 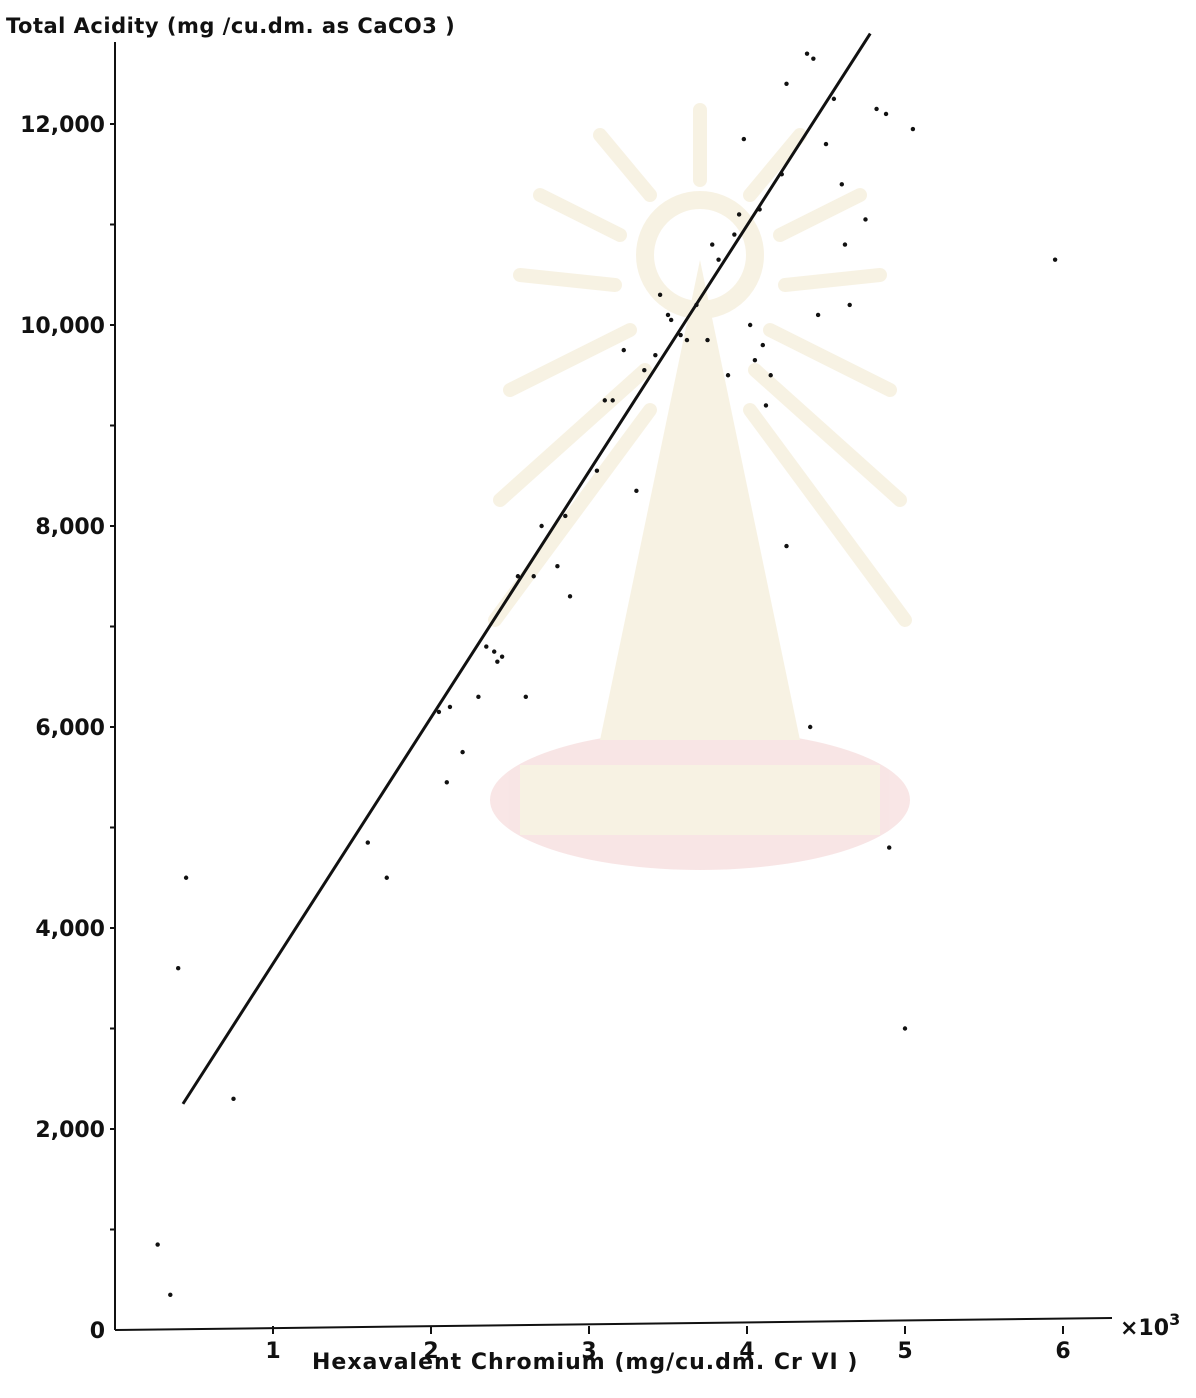 I want to click on x-axis-line, so click(x=613, y=1324).